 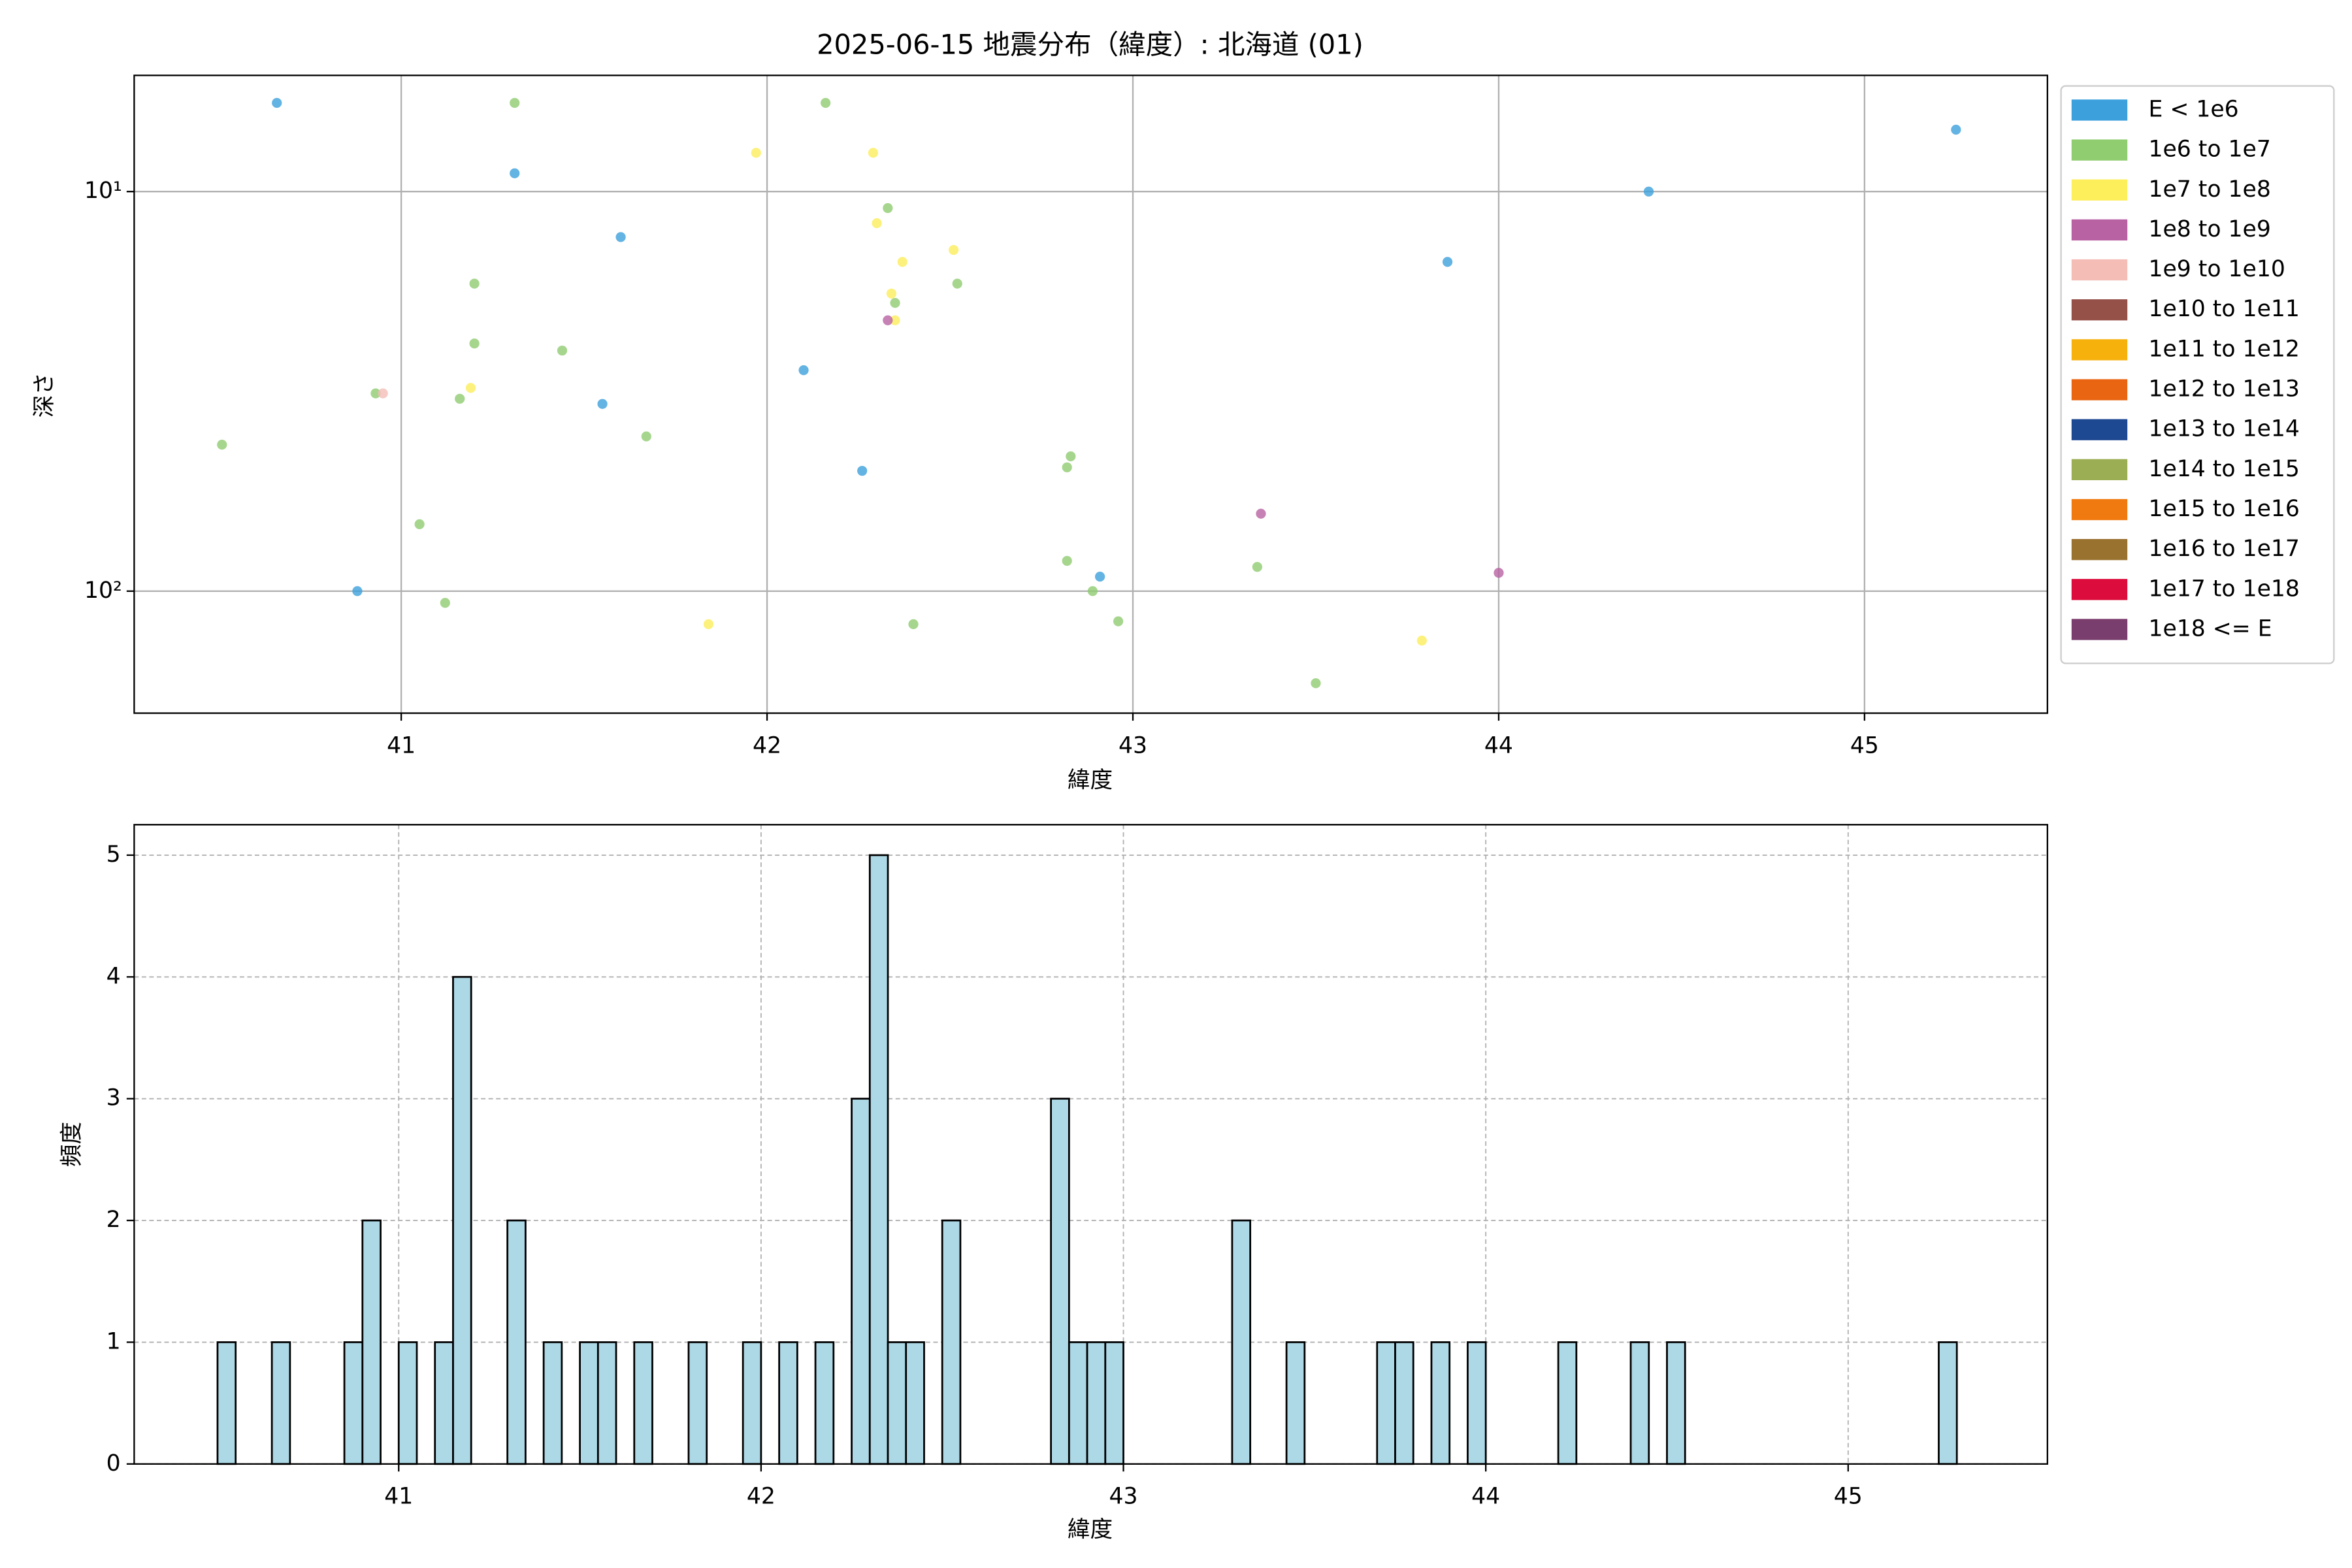 What do you see at coordinates (2216, 269) in the screenshot?
I see `legend-label: 1e9 to 1e10` at bounding box center [2216, 269].